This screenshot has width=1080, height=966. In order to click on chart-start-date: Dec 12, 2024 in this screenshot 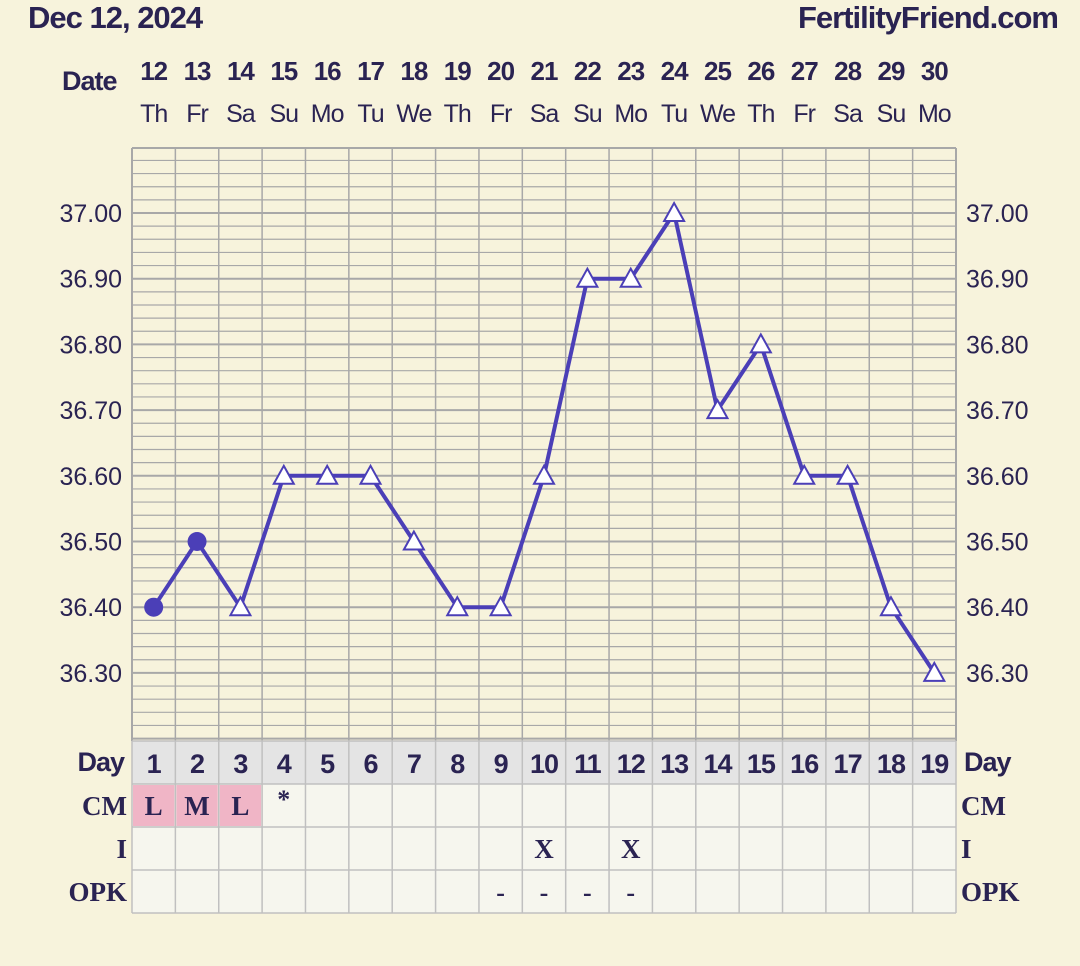, I will do `click(115, 17)`.